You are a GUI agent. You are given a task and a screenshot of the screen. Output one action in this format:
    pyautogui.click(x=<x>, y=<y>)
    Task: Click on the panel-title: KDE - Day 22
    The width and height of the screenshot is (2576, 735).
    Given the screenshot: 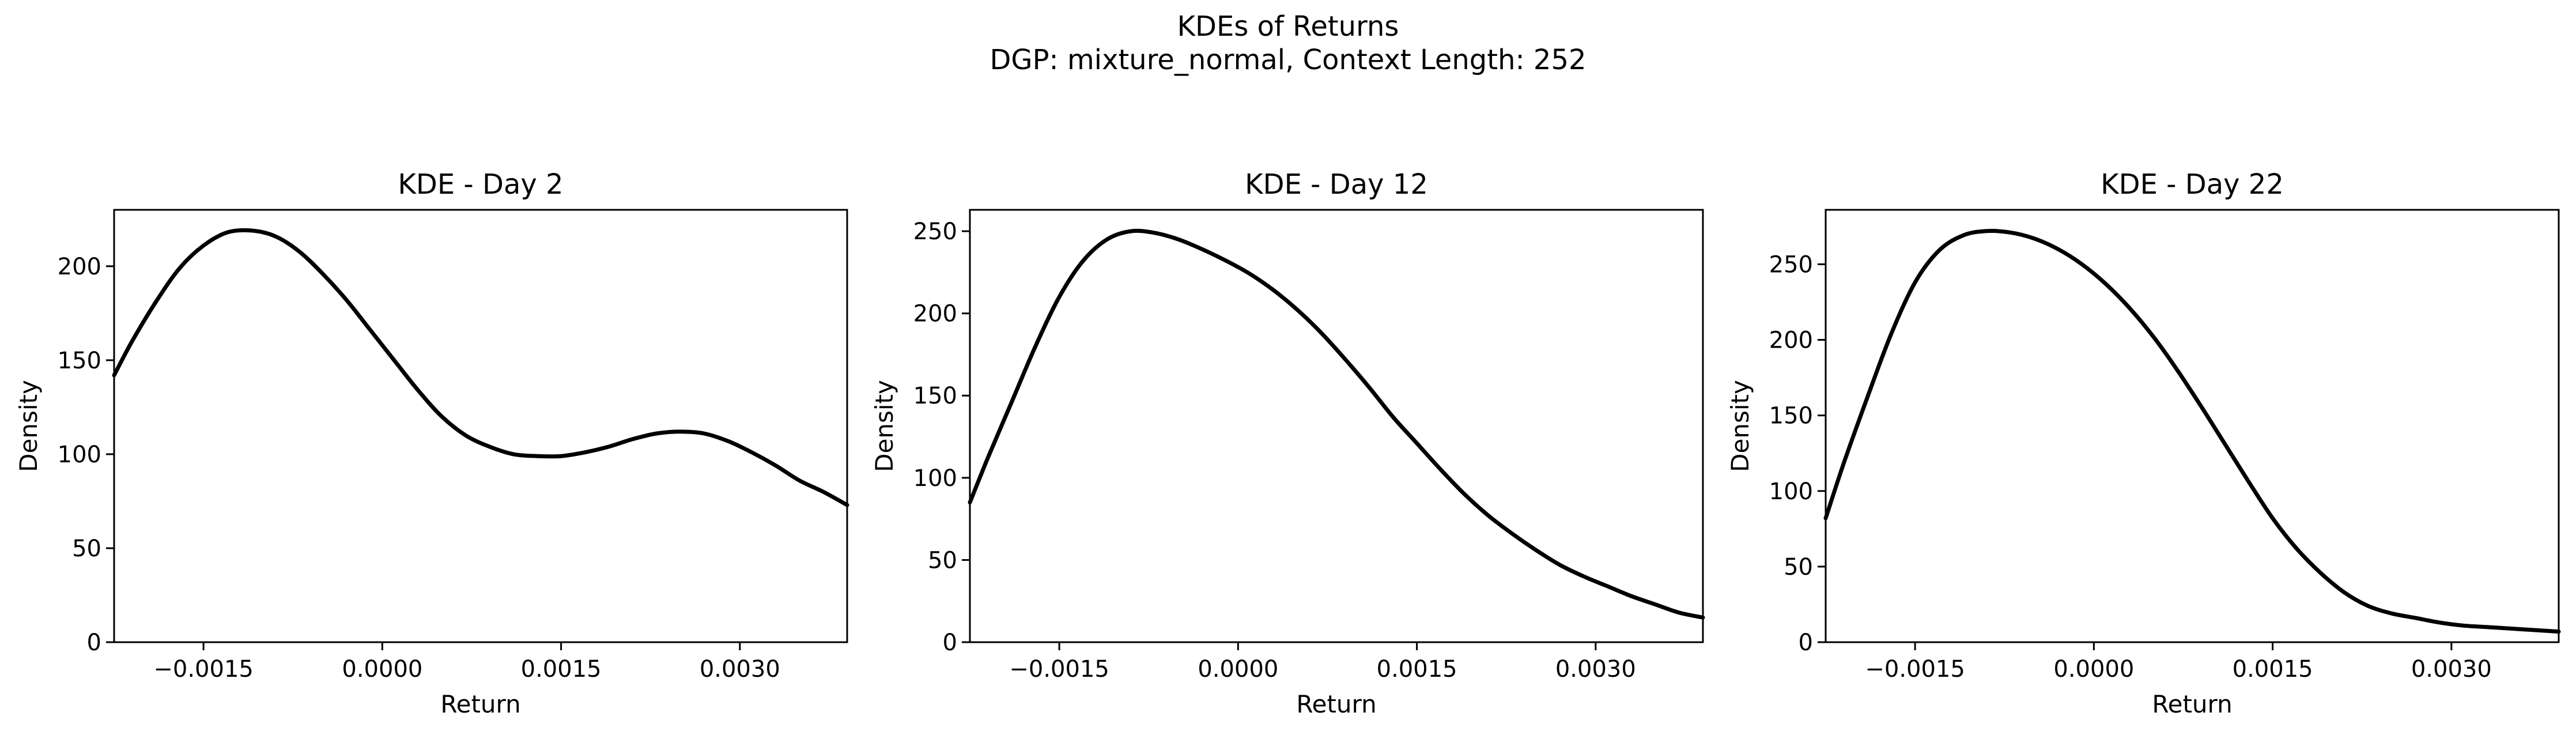 What is the action you would take?
    pyautogui.click(x=2192, y=184)
    